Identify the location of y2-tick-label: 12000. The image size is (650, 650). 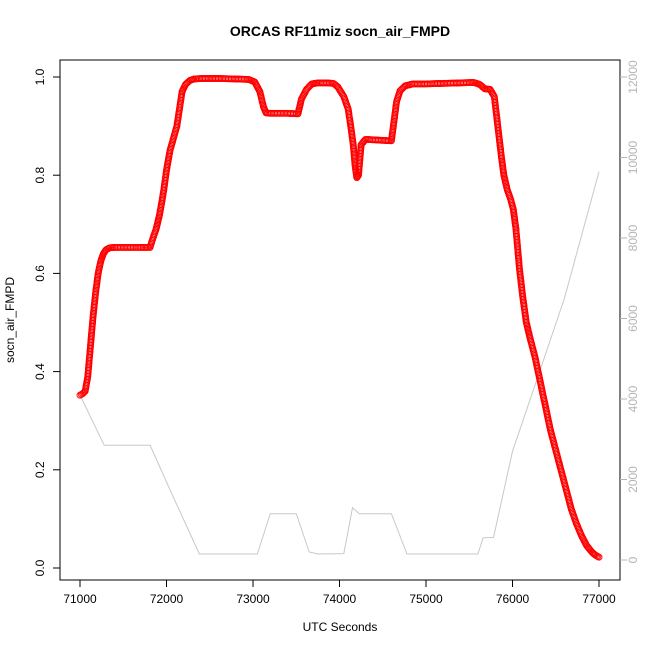
(633, 77).